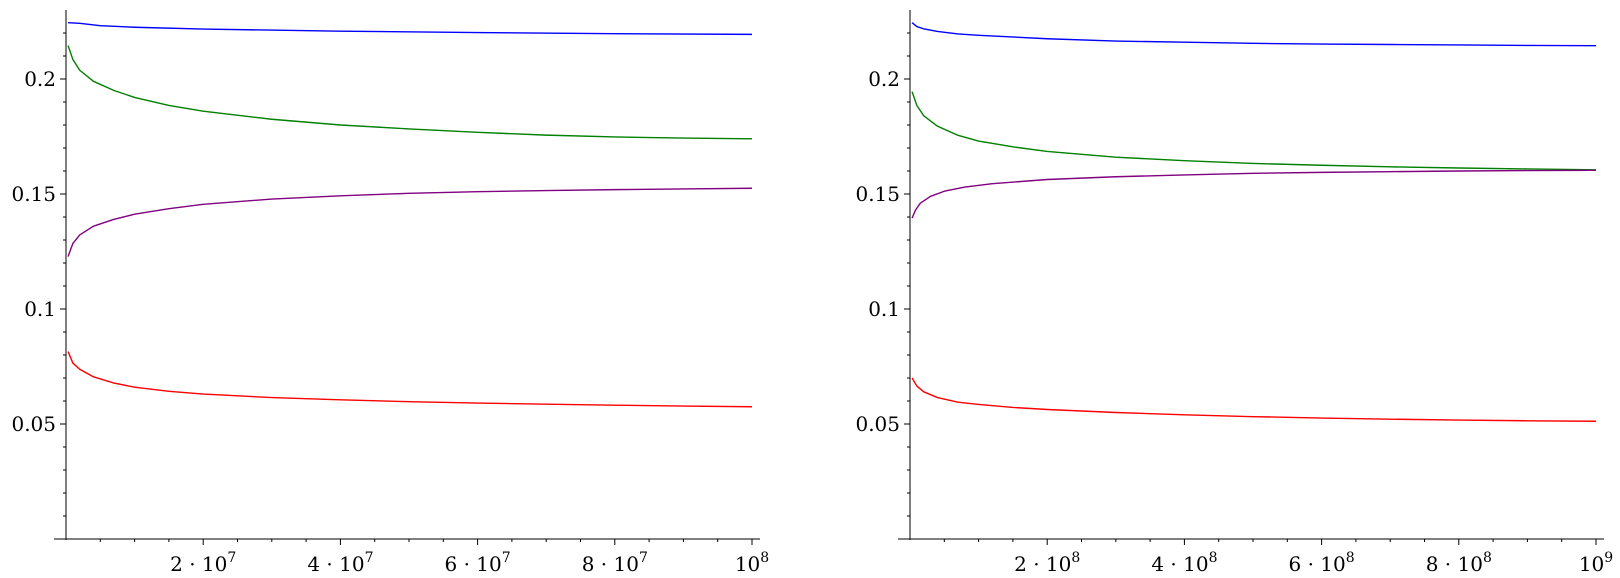  What do you see at coordinates (884, 79) in the screenshot?
I see `c1-y-tick-label: 0.2` at bounding box center [884, 79].